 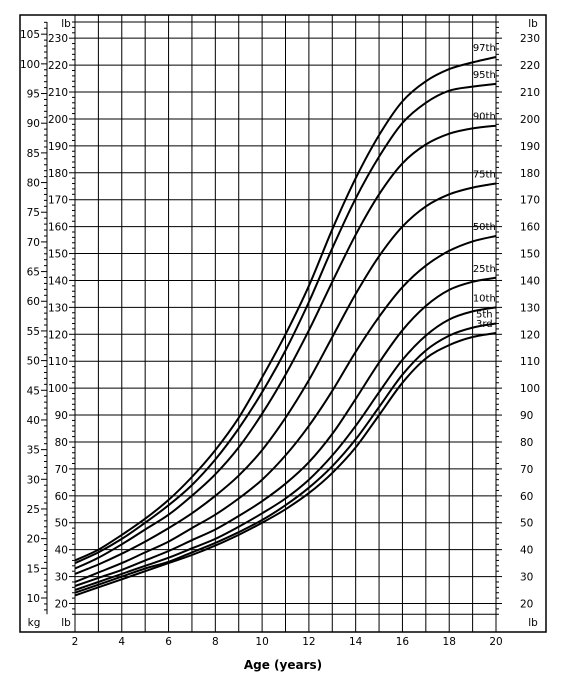 What do you see at coordinates (58, 228) in the screenshot?
I see `lb-tick-label-left: 160` at bounding box center [58, 228].